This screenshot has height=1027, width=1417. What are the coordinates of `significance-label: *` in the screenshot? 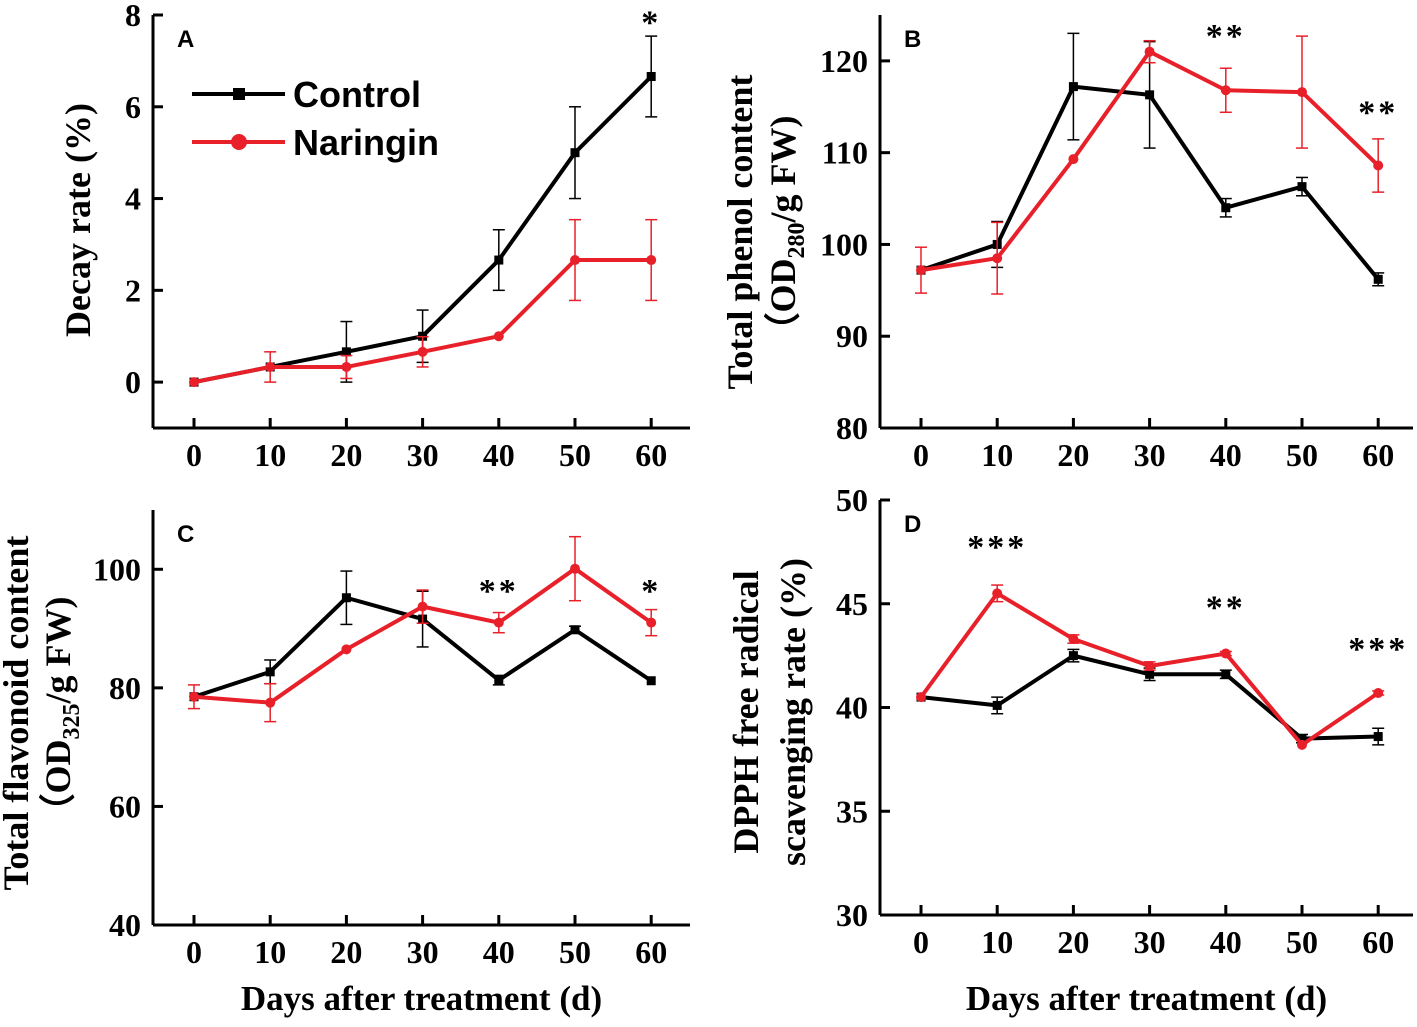 It's located at (651, 591).